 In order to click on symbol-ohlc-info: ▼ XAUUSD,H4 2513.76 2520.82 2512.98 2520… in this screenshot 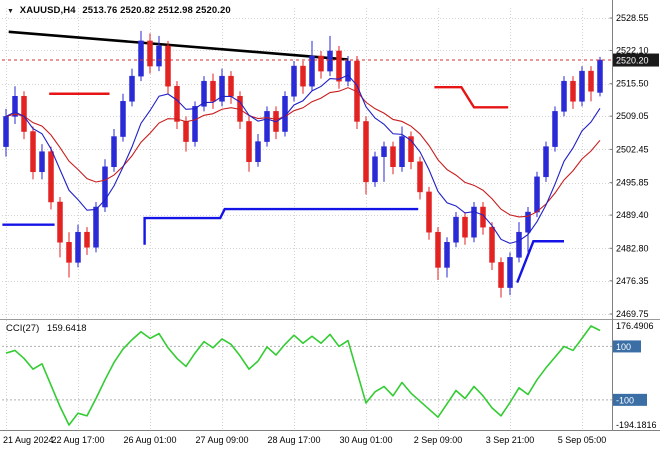, I will do `click(119, 10)`.